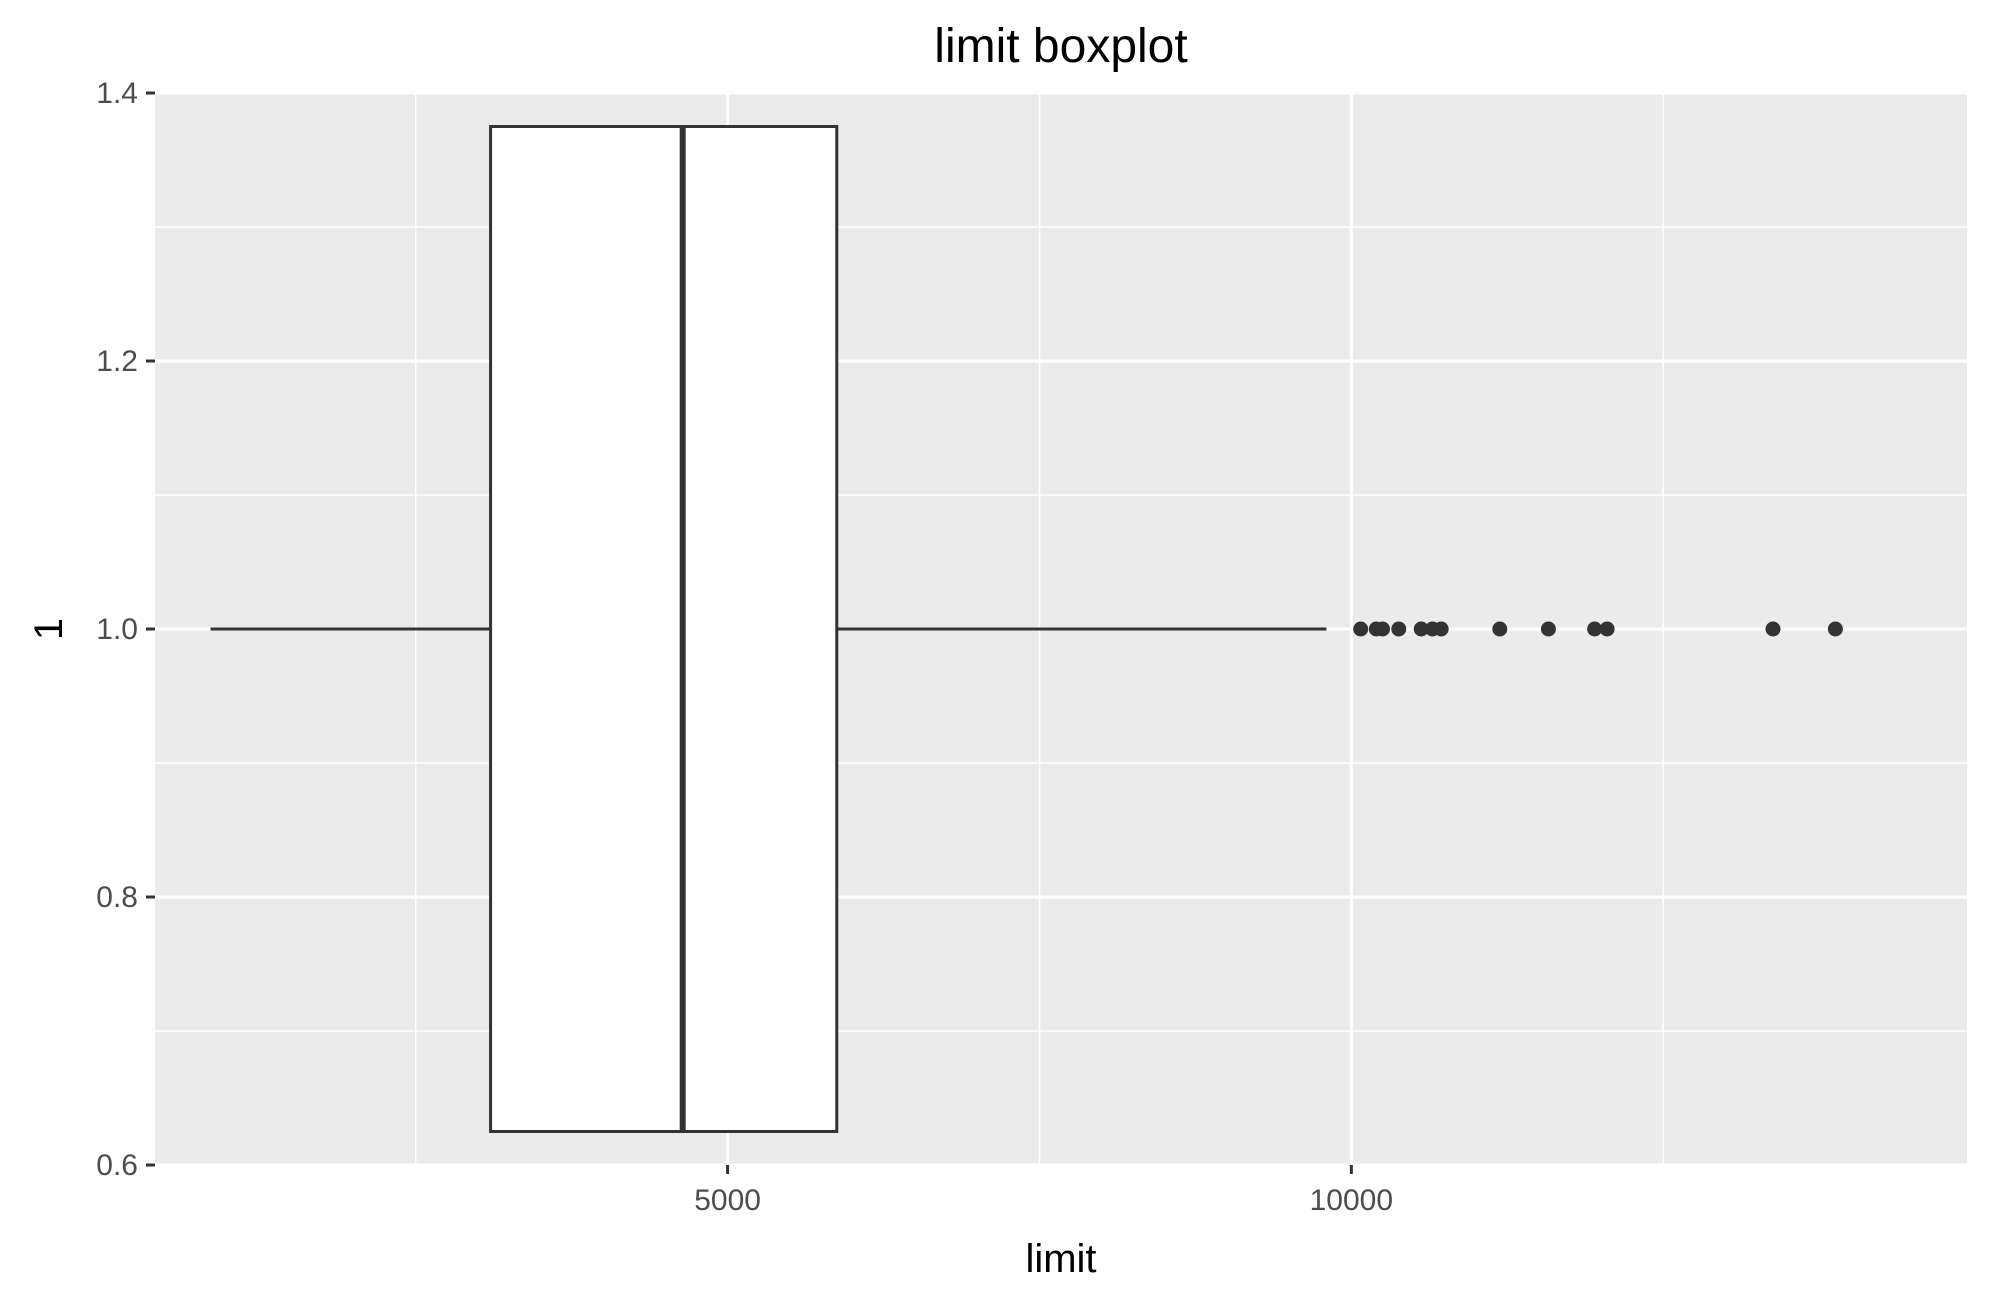  Describe the element at coordinates (1043, 1200) in the screenshot. I see `x-tick-labels: 5000 10000` at that location.